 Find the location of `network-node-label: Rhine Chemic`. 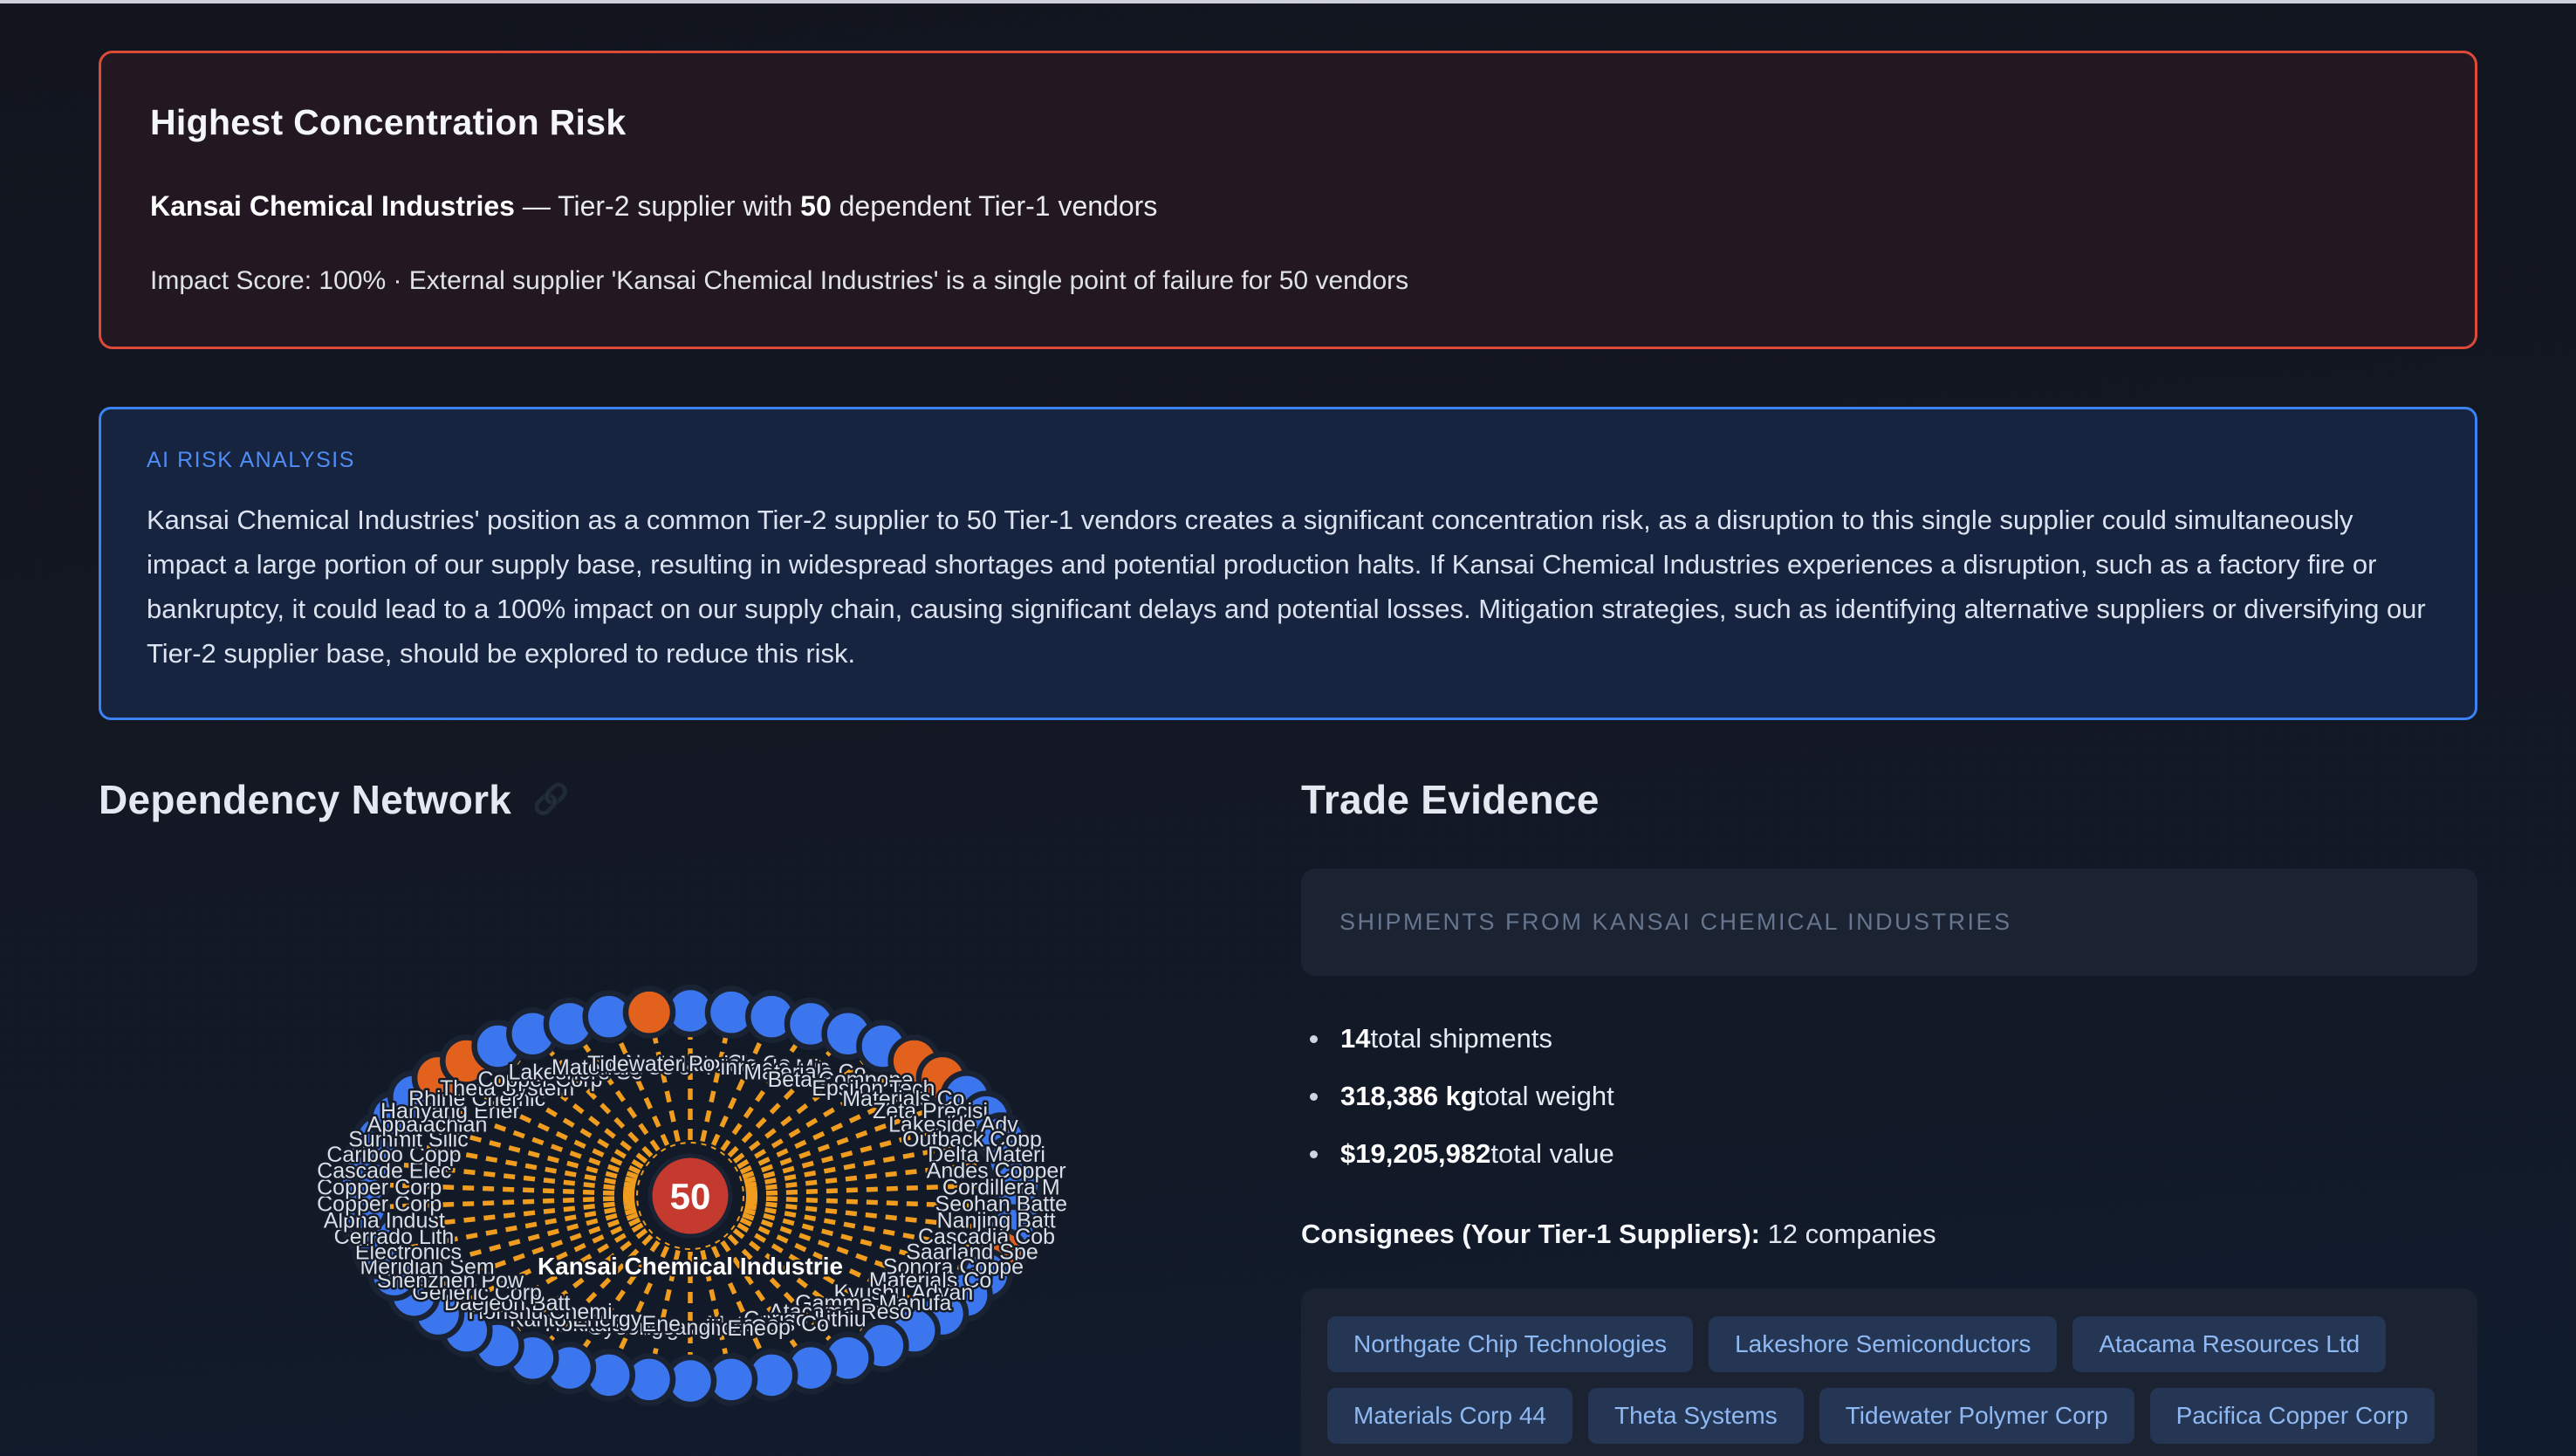

network-node-label: Rhine Chemic is located at coordinates (477, 1099).